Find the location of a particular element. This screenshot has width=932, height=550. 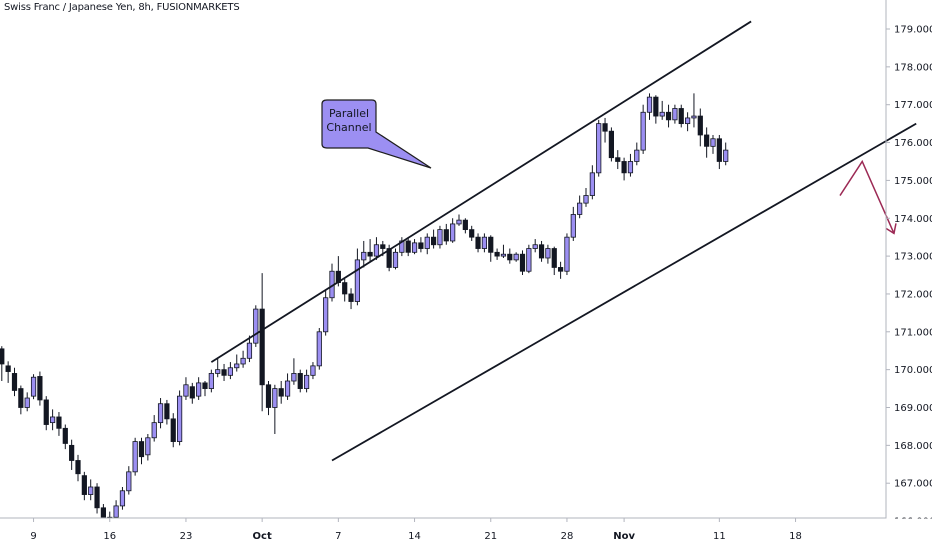

price-tick-label: 179.000 is located at coordinates (913, 30).